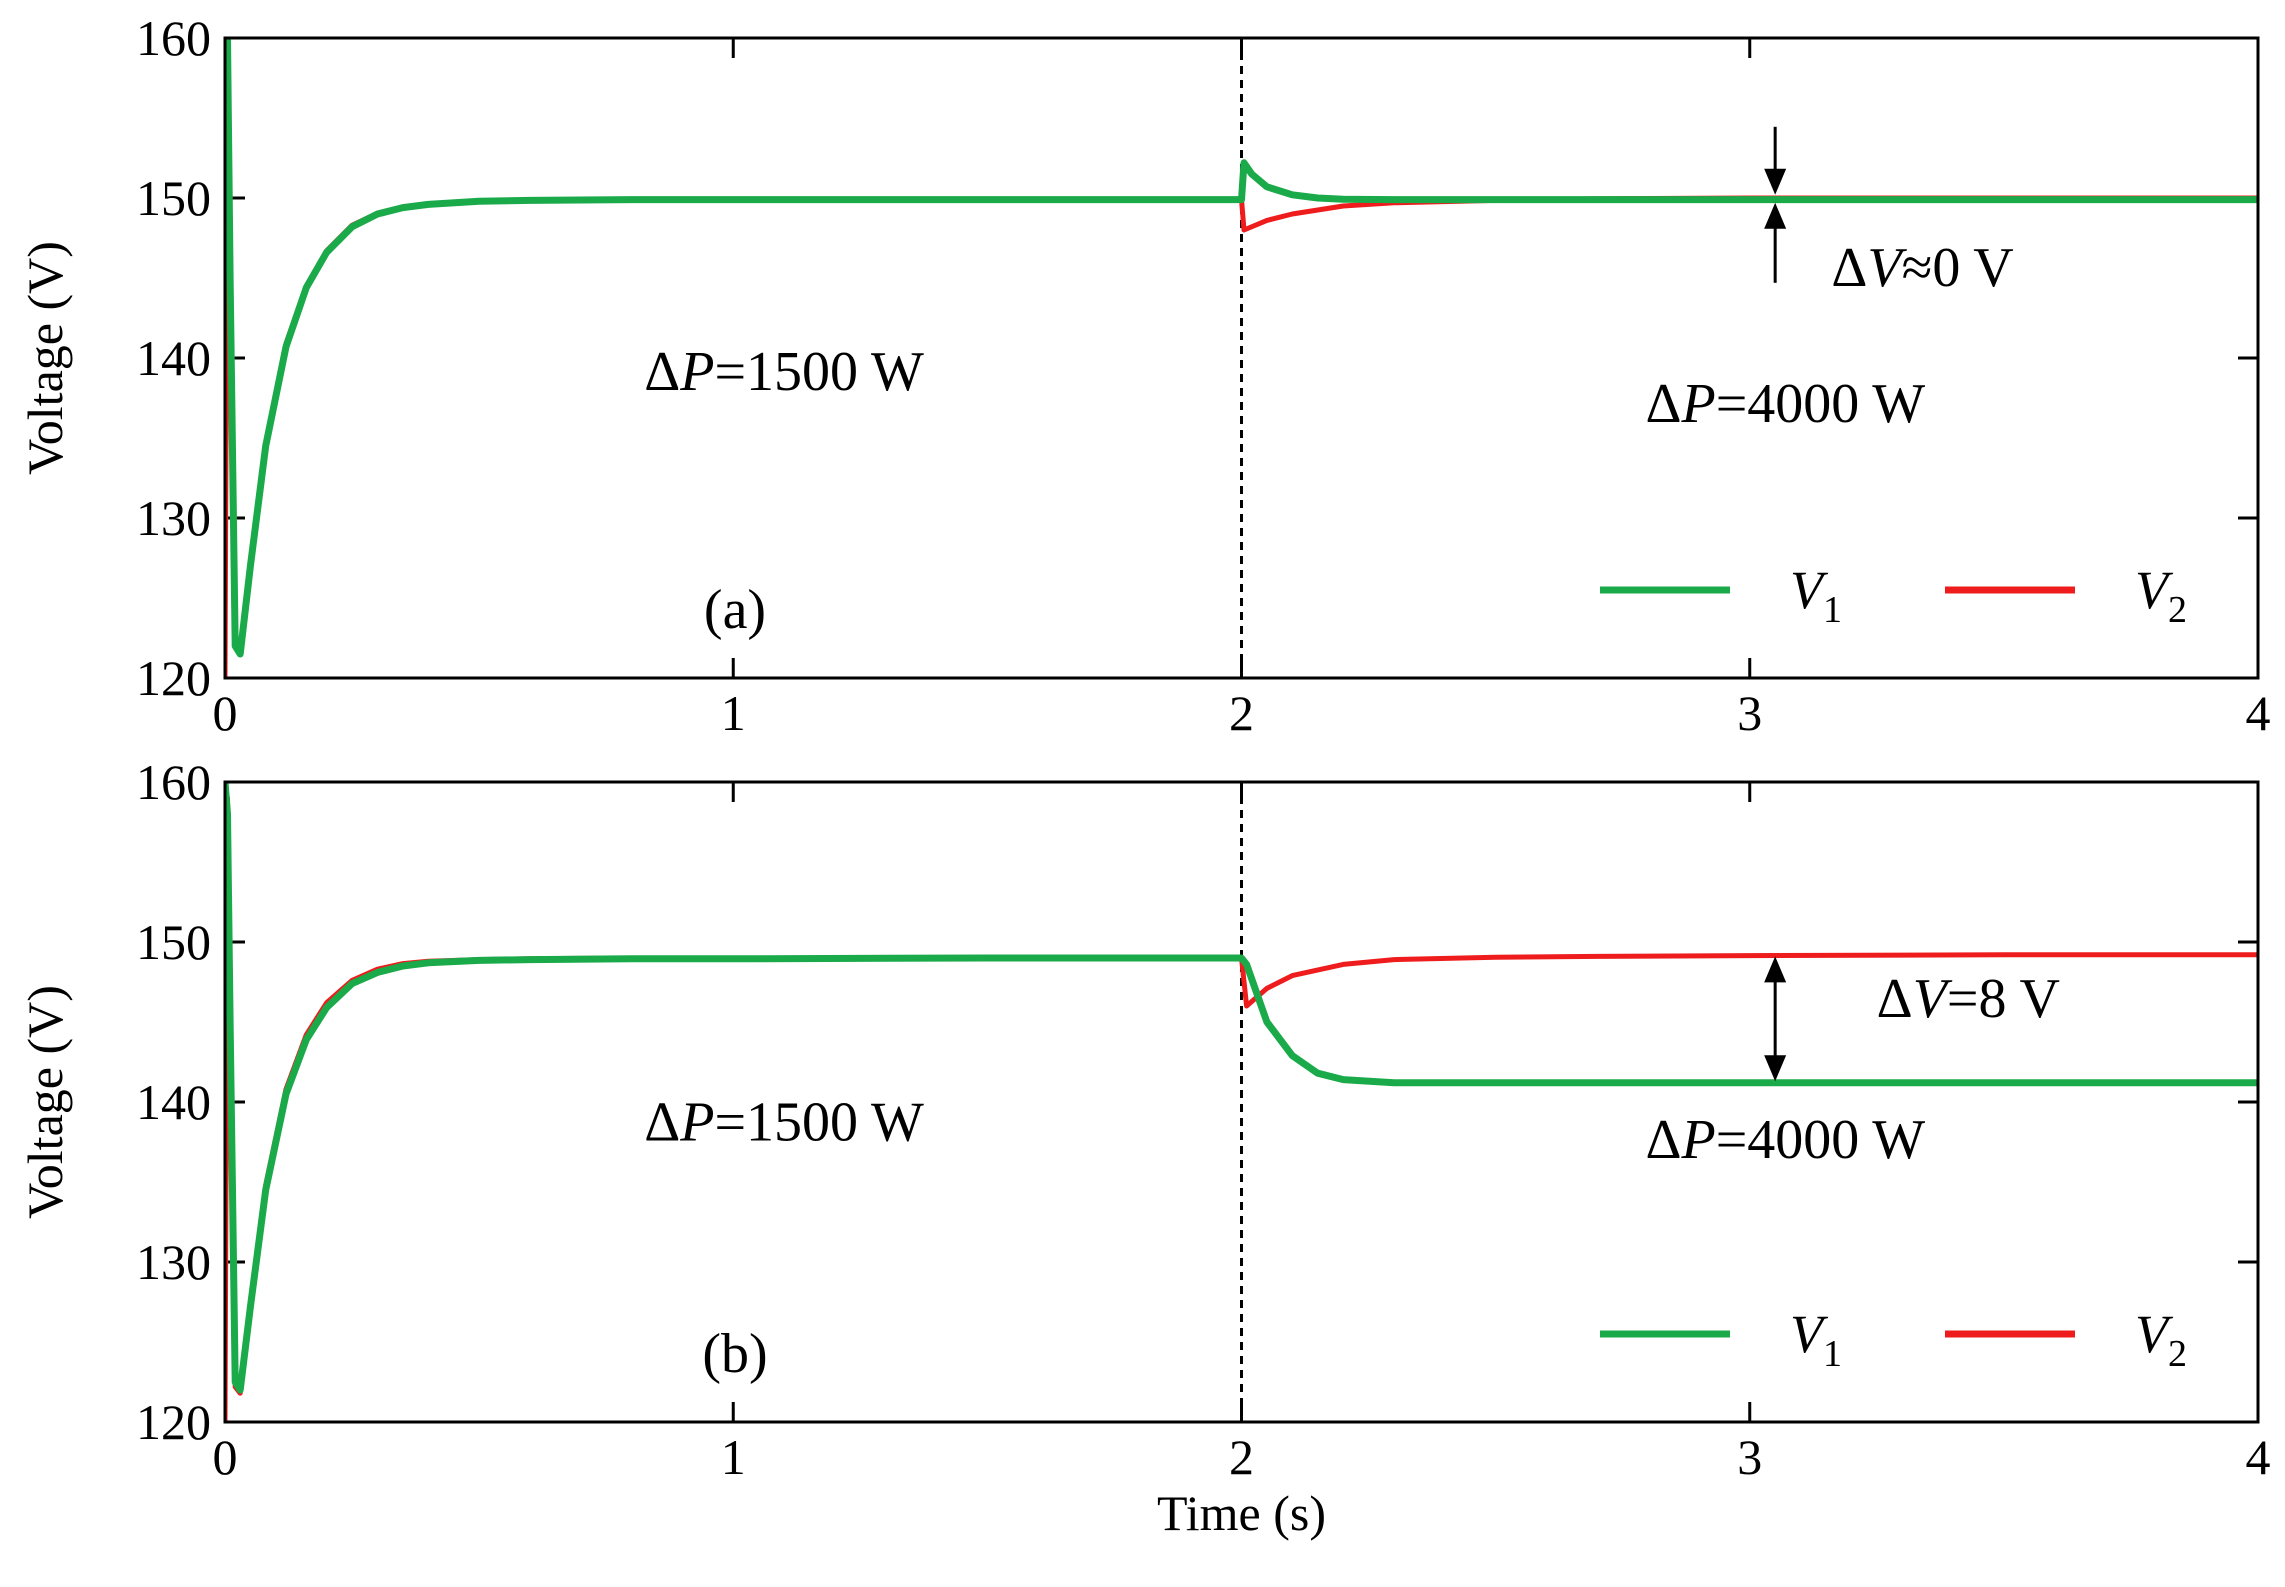 This screenshot has height=1587, width=2285. What do you see at coordinates (1968, 999) in the screenshot?
I see `annotation-2: ΔV=8 V` at bounding box center [1968, 999].